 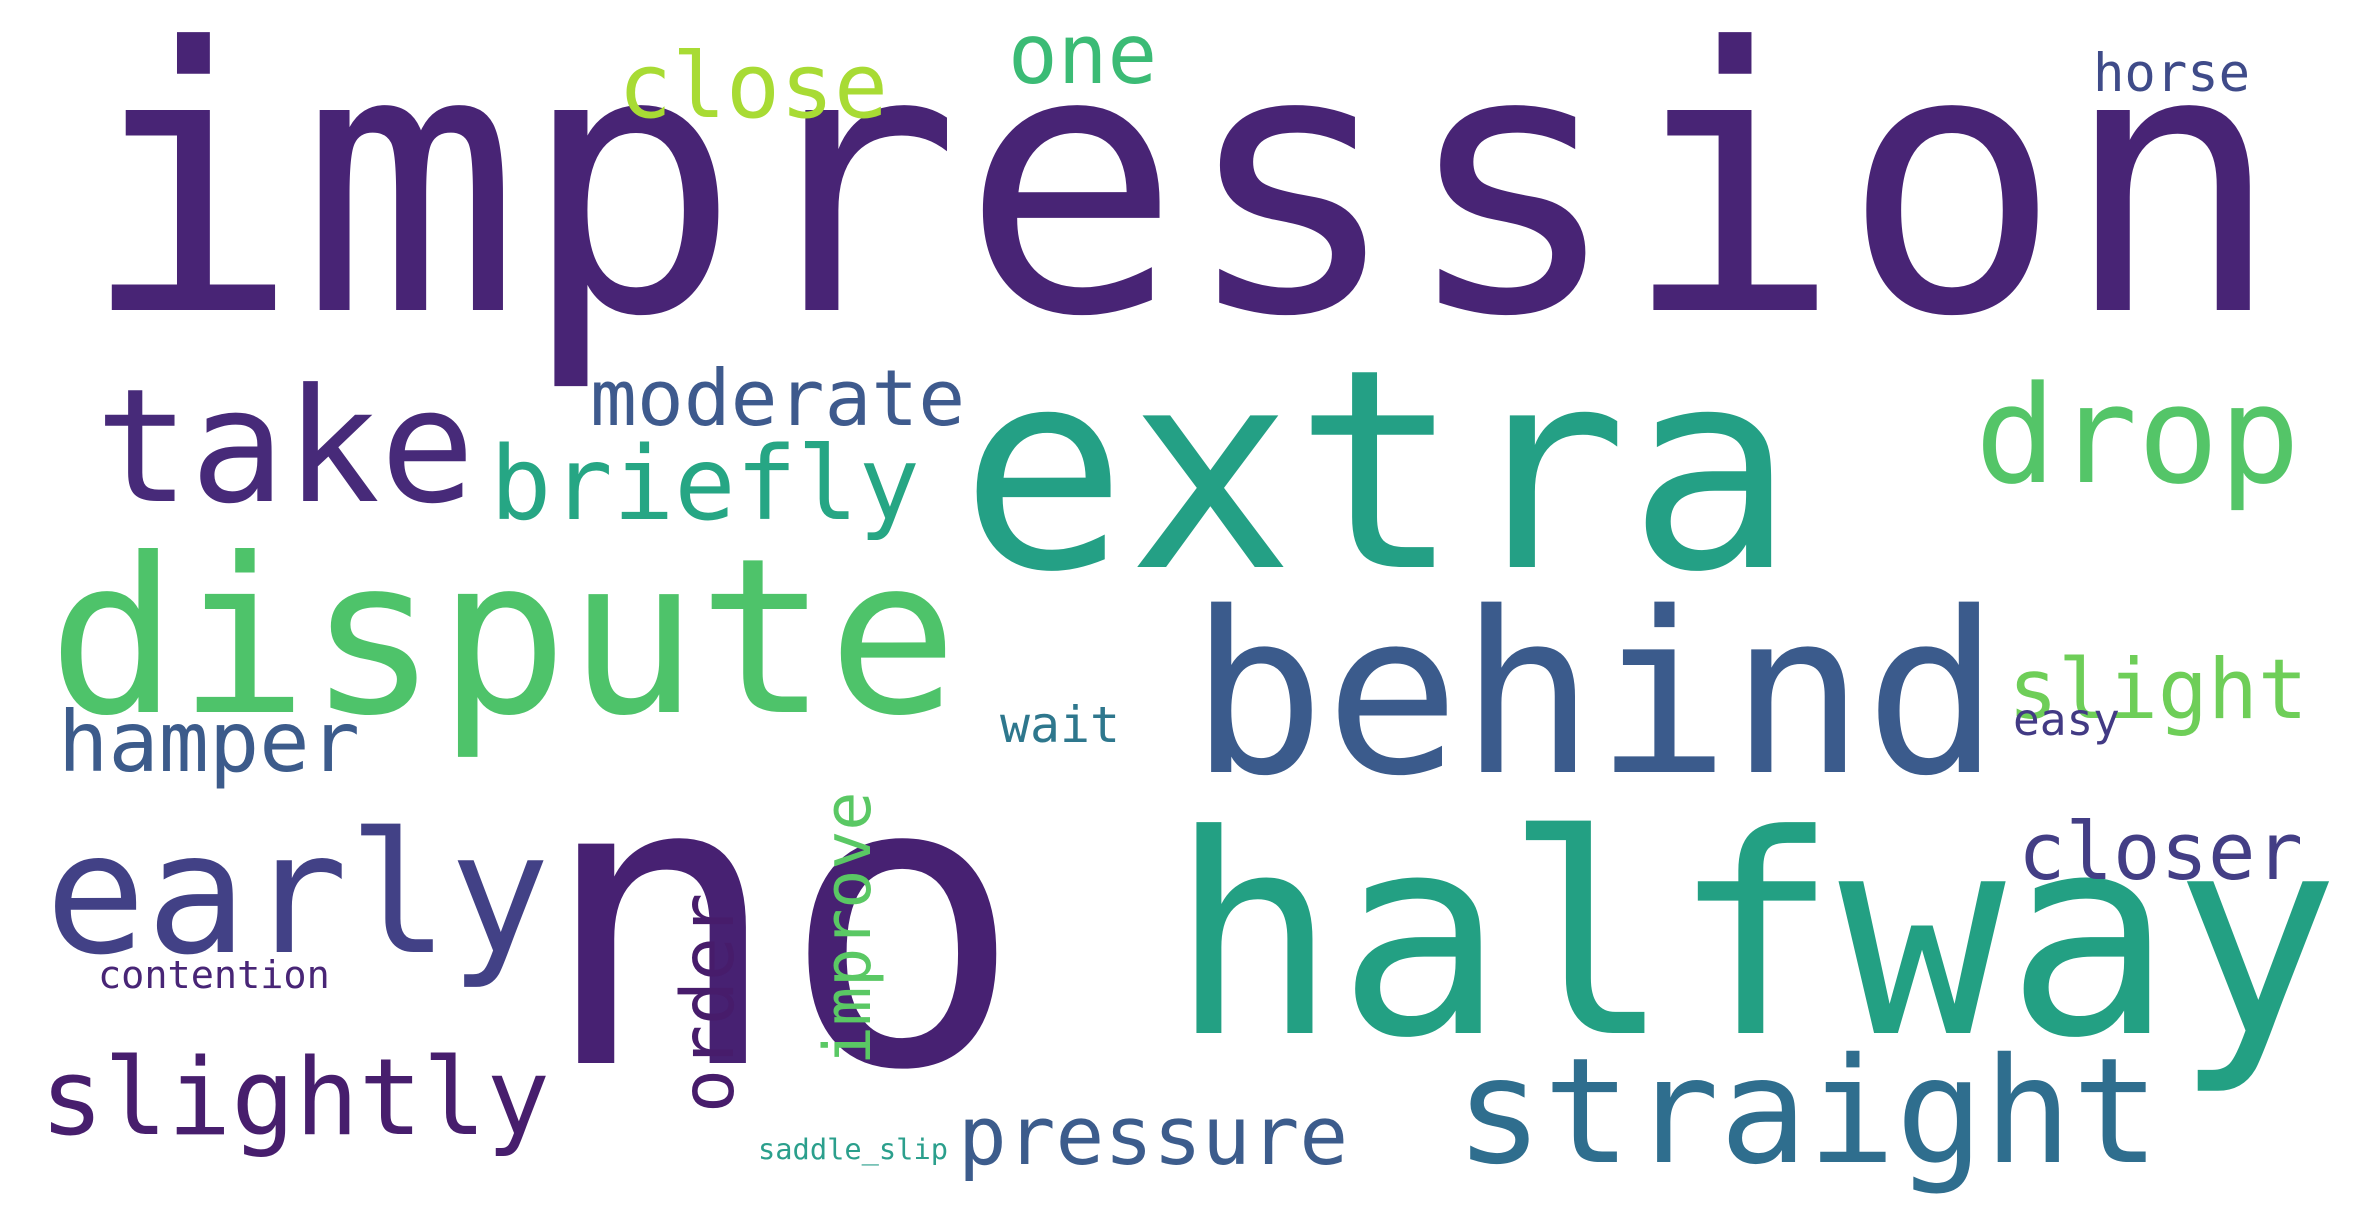 I want to click on word-improve: improve, so click(x=848, y=928).